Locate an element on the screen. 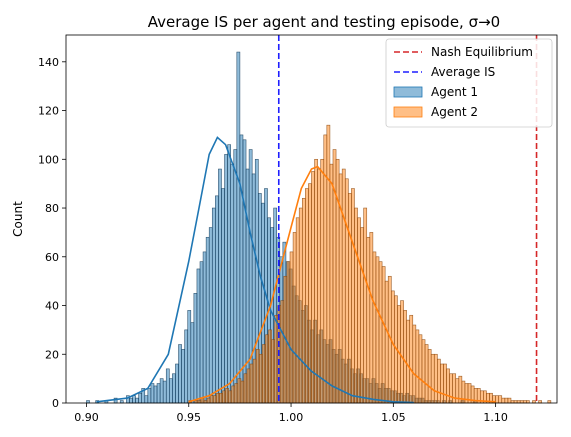 The image size is (571, 437). y-tick-label: 80 is located at coordinates (52, 208).